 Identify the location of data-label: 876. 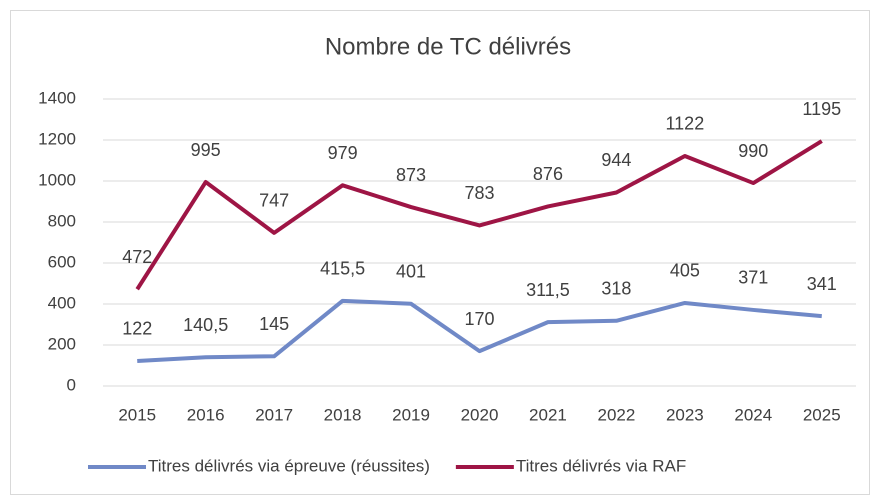
(548, 174).